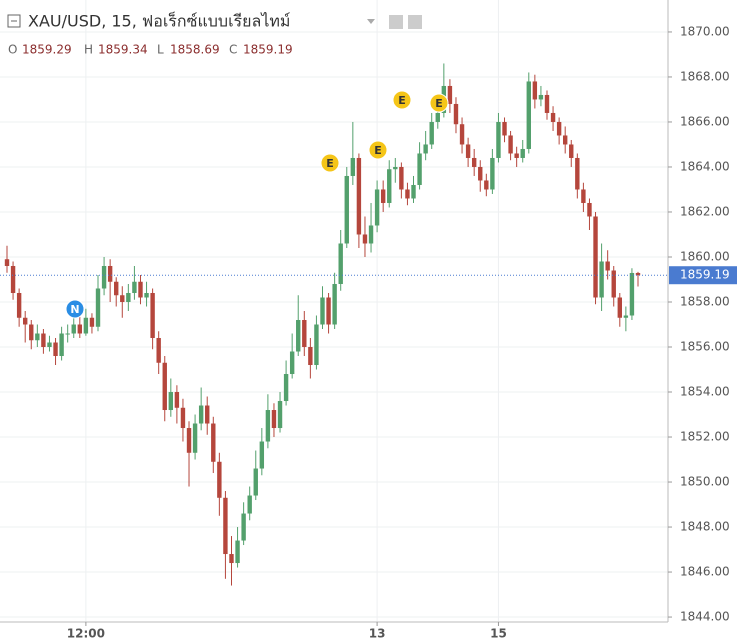  I want to click on y-tick-label: 1852.00, so click(705, 437).